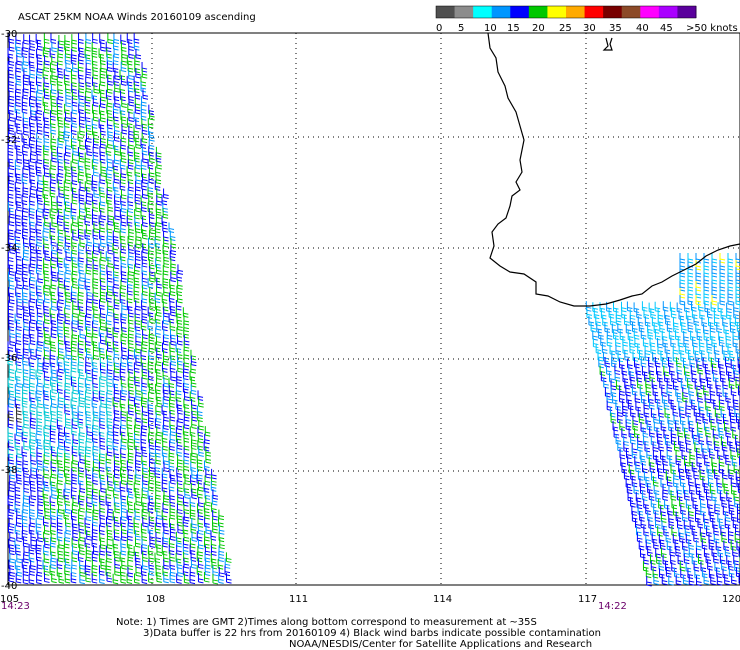 Image resolution: width=740 pixels, height=650 pixels. What do you see at coordinates (538, 28) in the screenshot?
I see `legend-label: 20` at bounding box center [538, 28].